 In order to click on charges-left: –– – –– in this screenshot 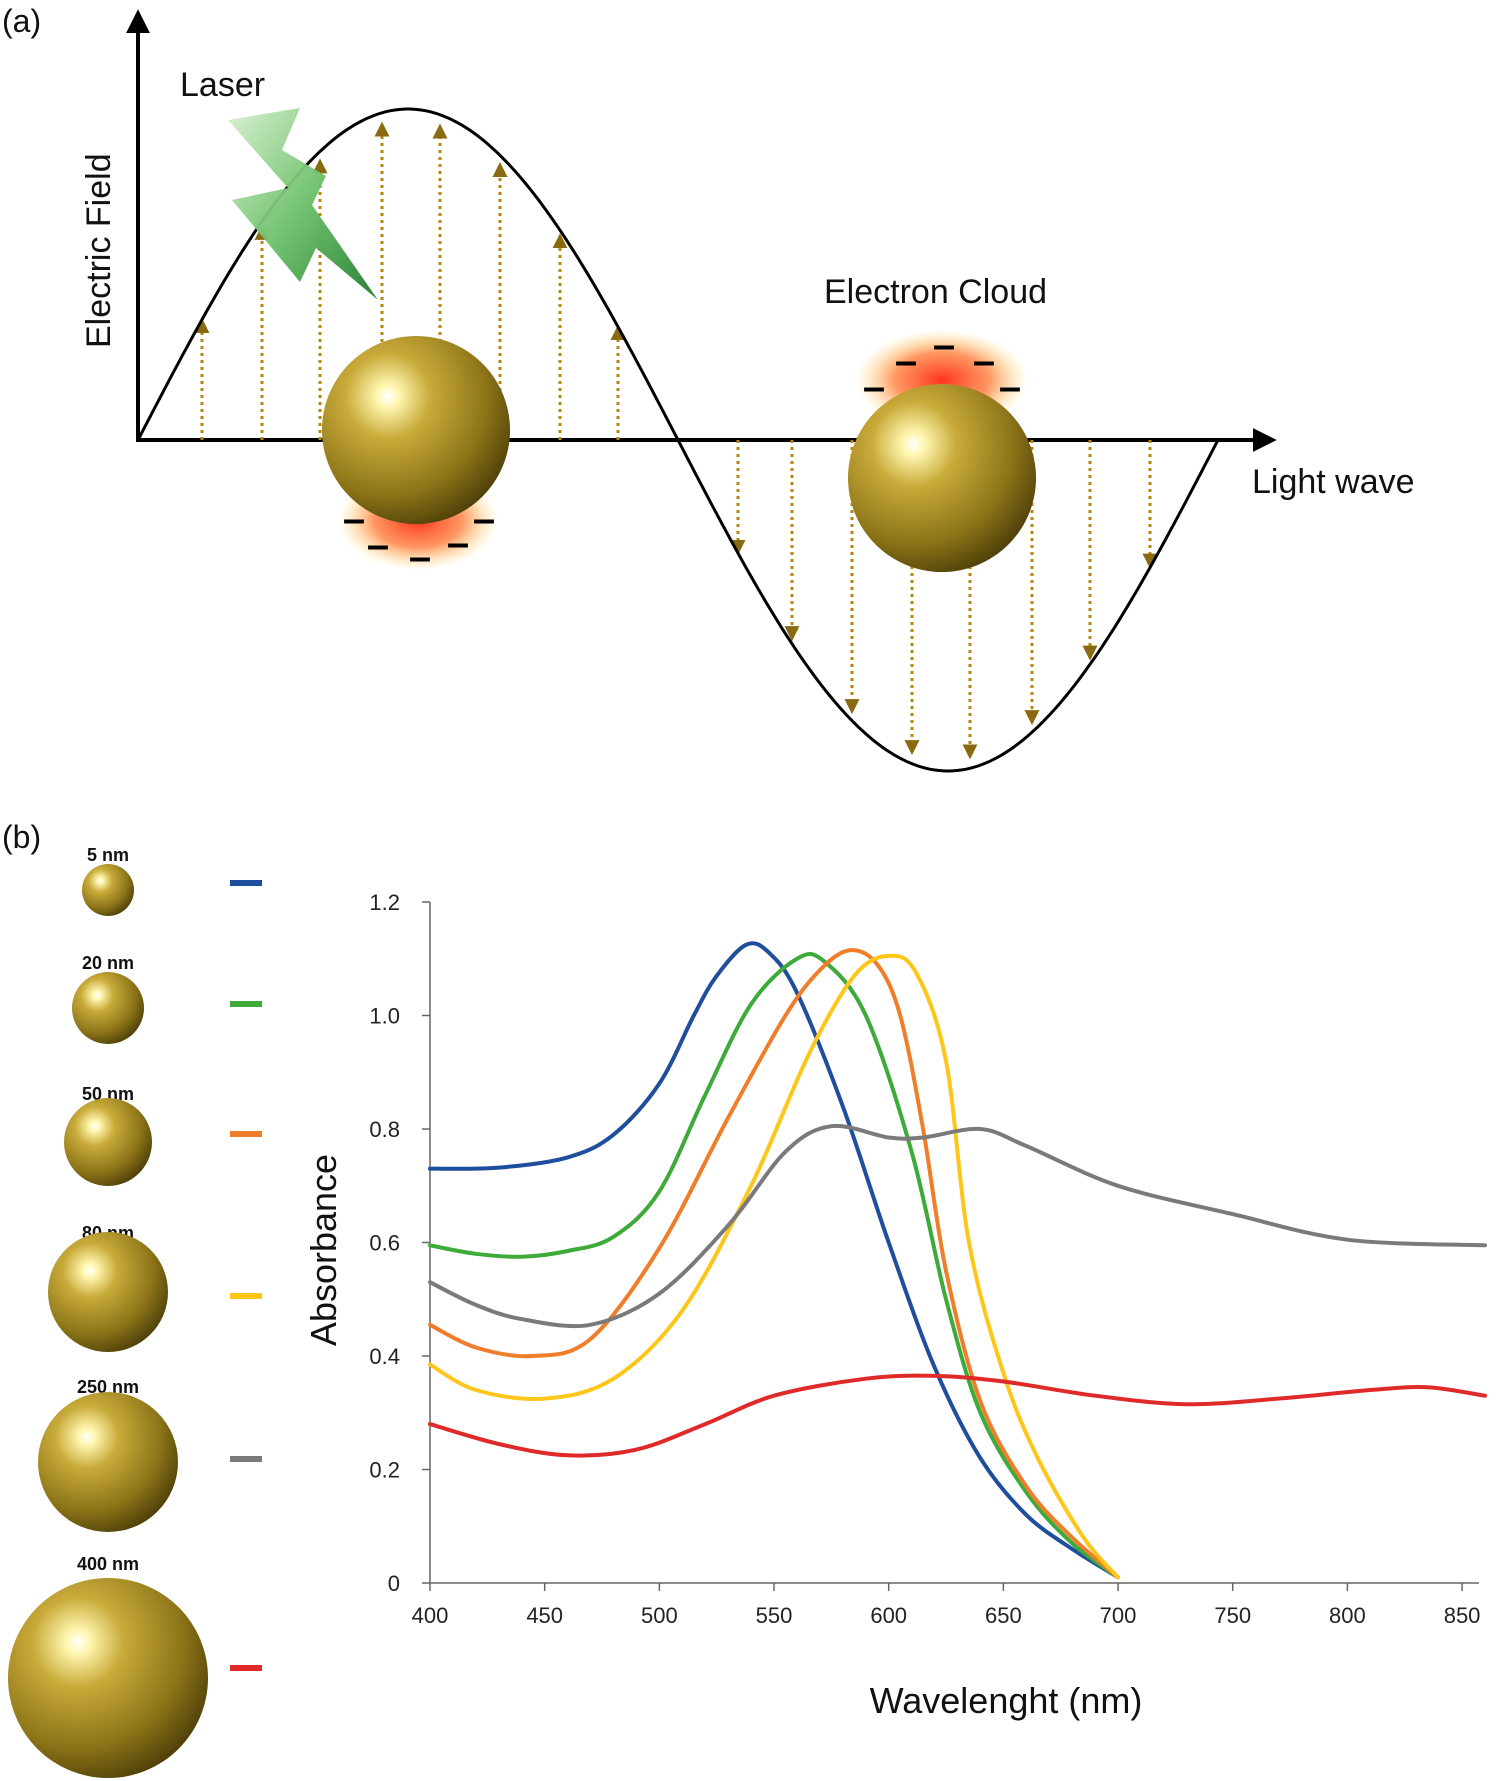, I will do `click(419, 538)`.